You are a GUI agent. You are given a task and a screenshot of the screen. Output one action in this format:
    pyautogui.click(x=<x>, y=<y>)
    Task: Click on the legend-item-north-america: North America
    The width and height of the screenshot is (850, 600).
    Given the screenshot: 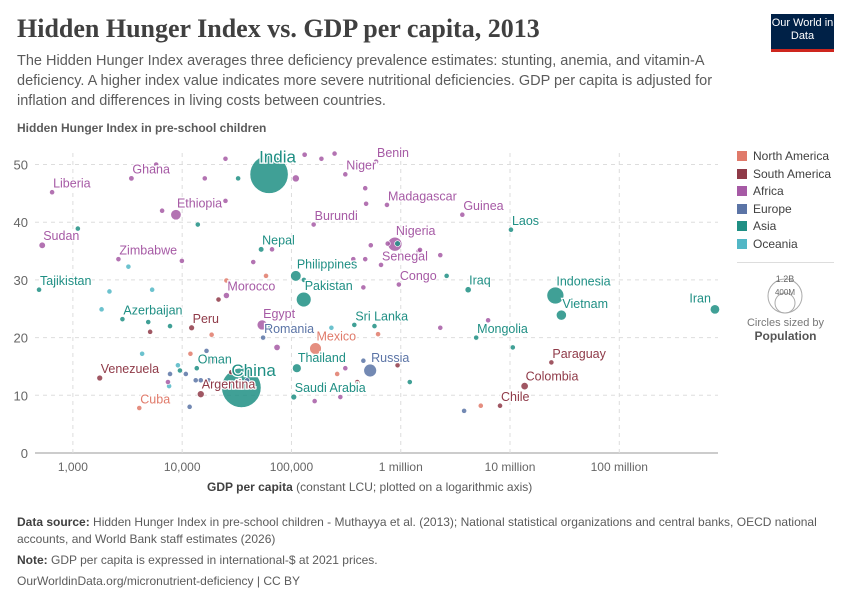 What is the action you would take?
    pyautogui.click(x=783, y=156)
    